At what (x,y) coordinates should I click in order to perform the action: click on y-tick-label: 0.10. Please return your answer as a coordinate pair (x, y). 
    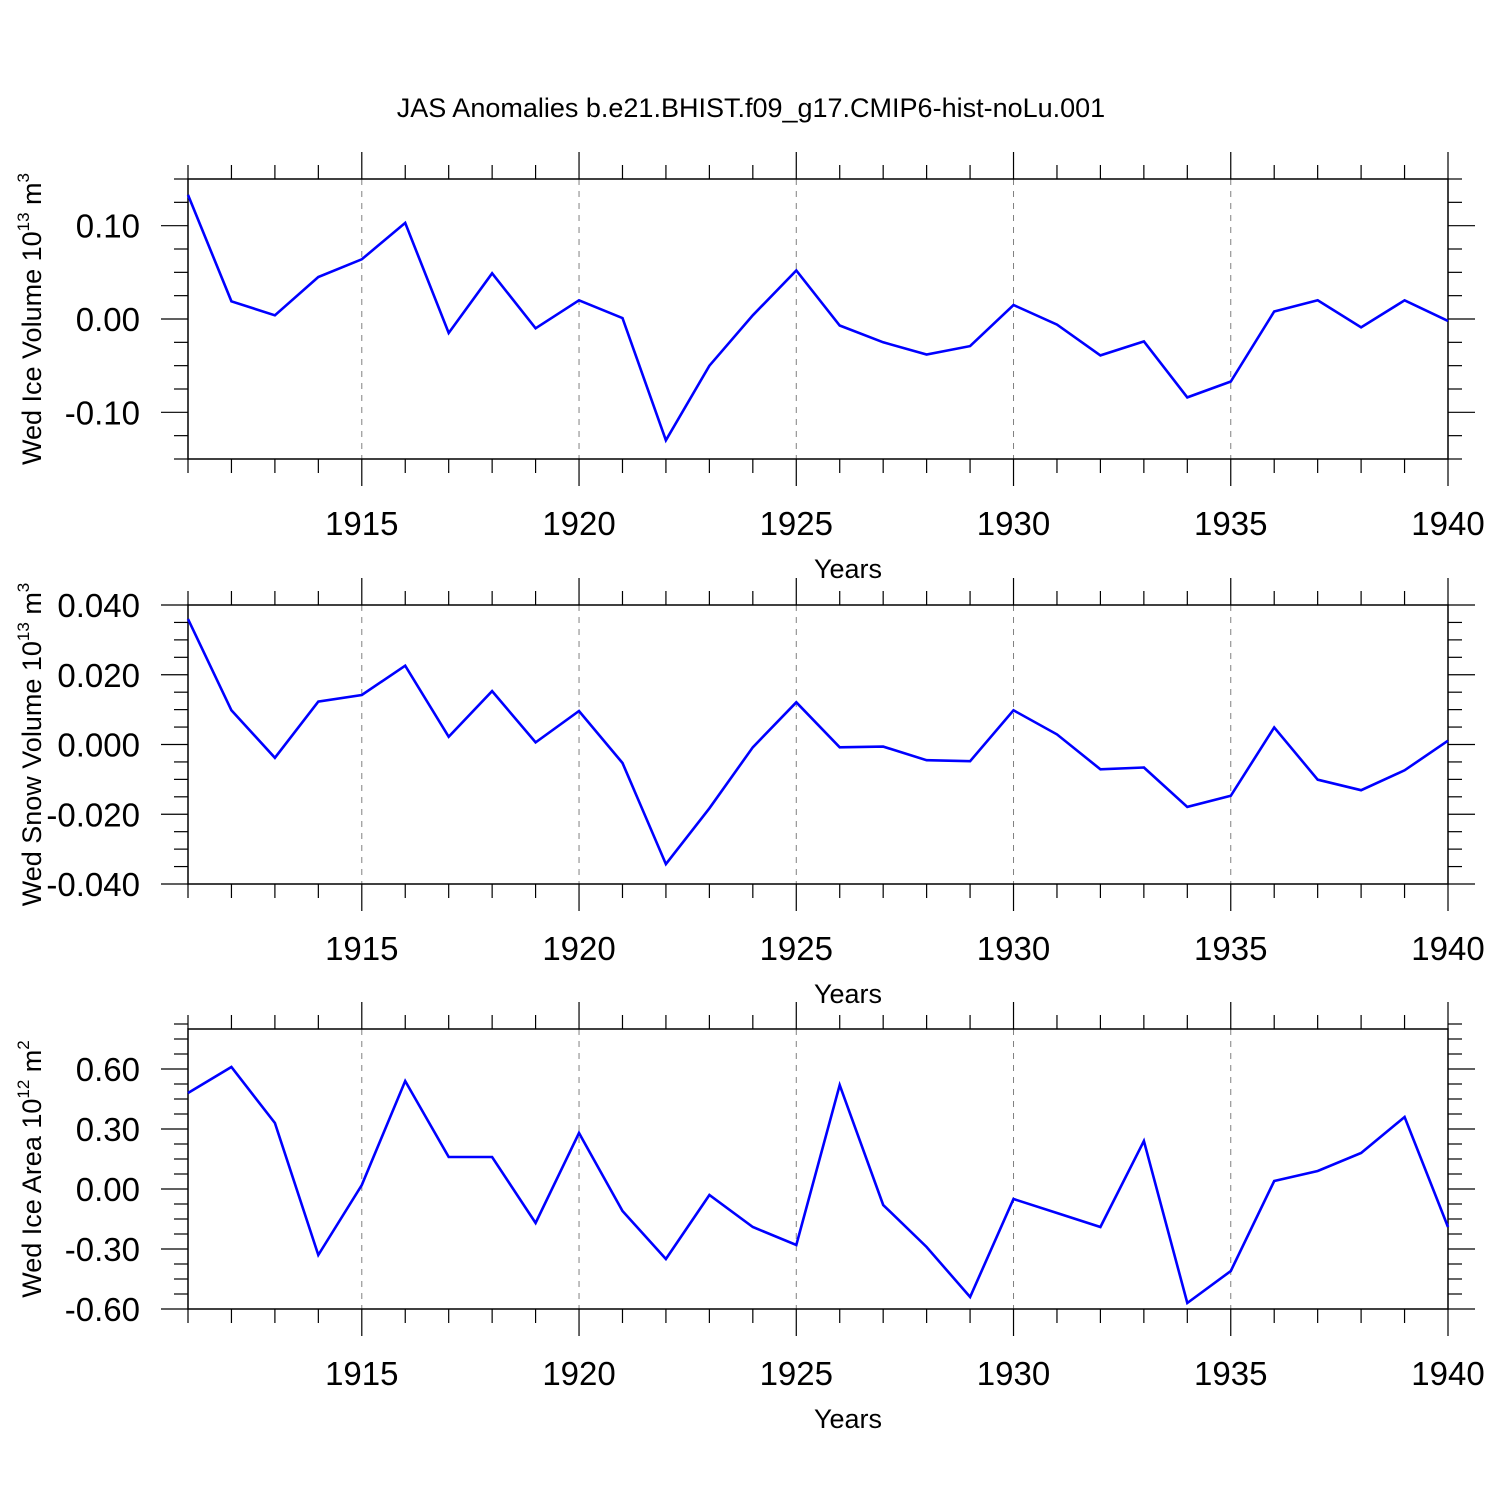
    Looking at the image, I should click on (108, 226).